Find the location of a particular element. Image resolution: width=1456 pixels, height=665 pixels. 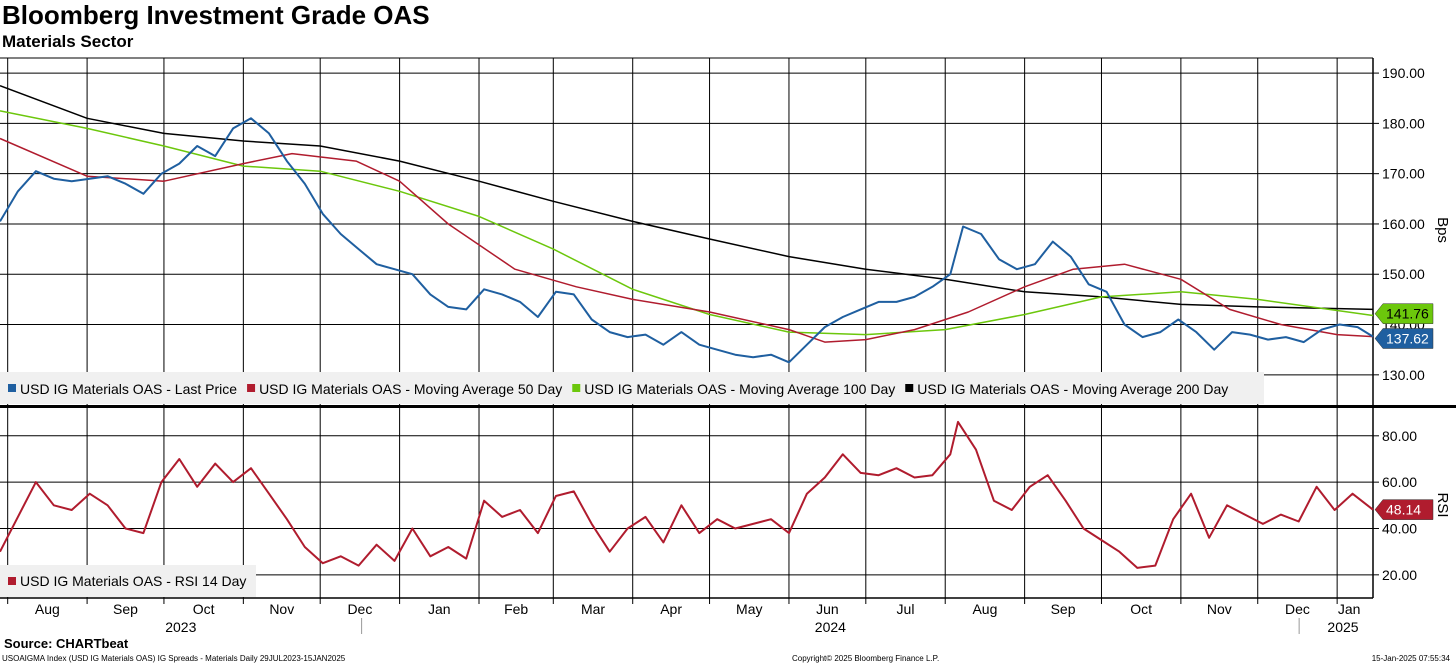

last-value-tag-ma100: 141.76 is located at coordinates (1407, 314).